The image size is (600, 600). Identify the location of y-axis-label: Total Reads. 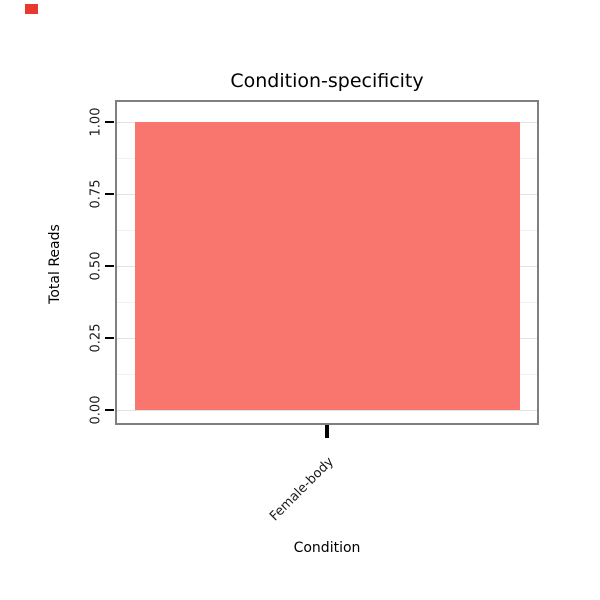
(55, 264).